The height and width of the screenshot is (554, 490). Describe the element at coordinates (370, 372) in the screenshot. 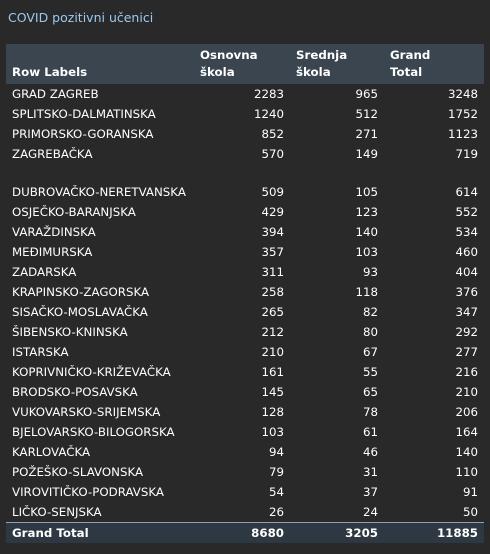

I see `srednja-value: 55` at that location.